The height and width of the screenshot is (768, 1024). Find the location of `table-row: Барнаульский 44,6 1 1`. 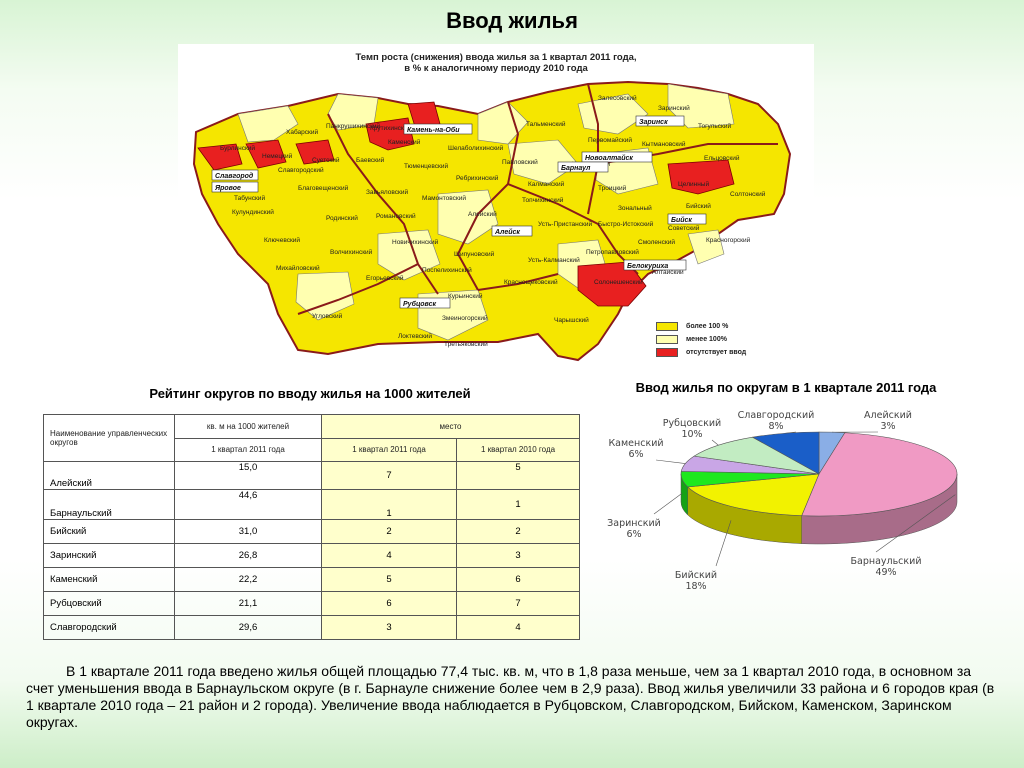

table-row: Барнаульский 44,6 1 1 is located at coordinates (311, 504).